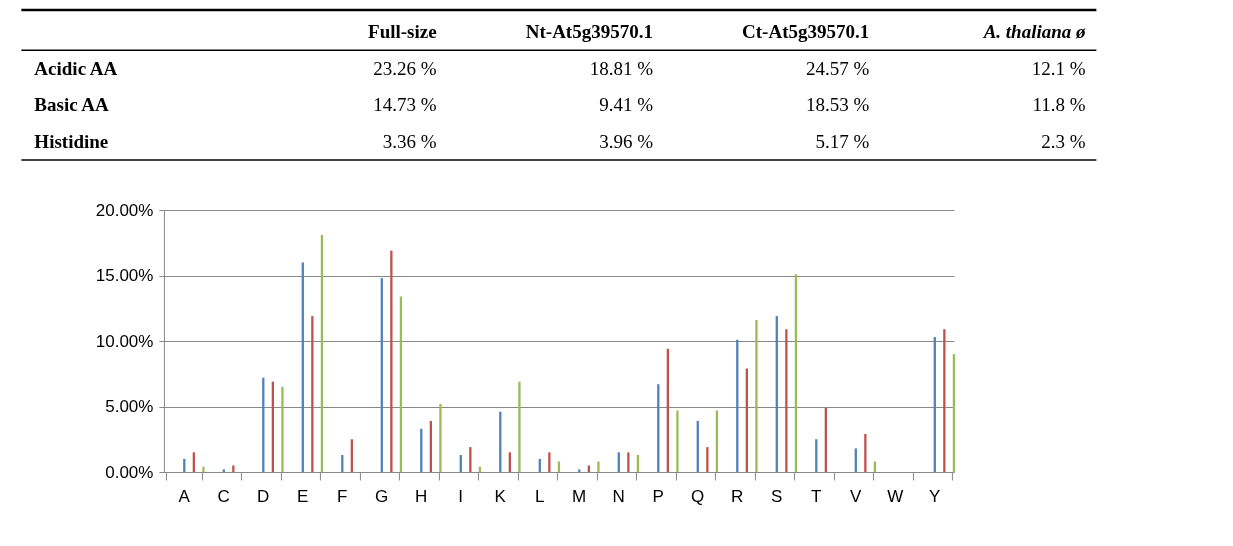  What do you see at coordinates (658, 496) in the screenshot?
I see `x-tick-label: P` at bounding box center [658, 496].